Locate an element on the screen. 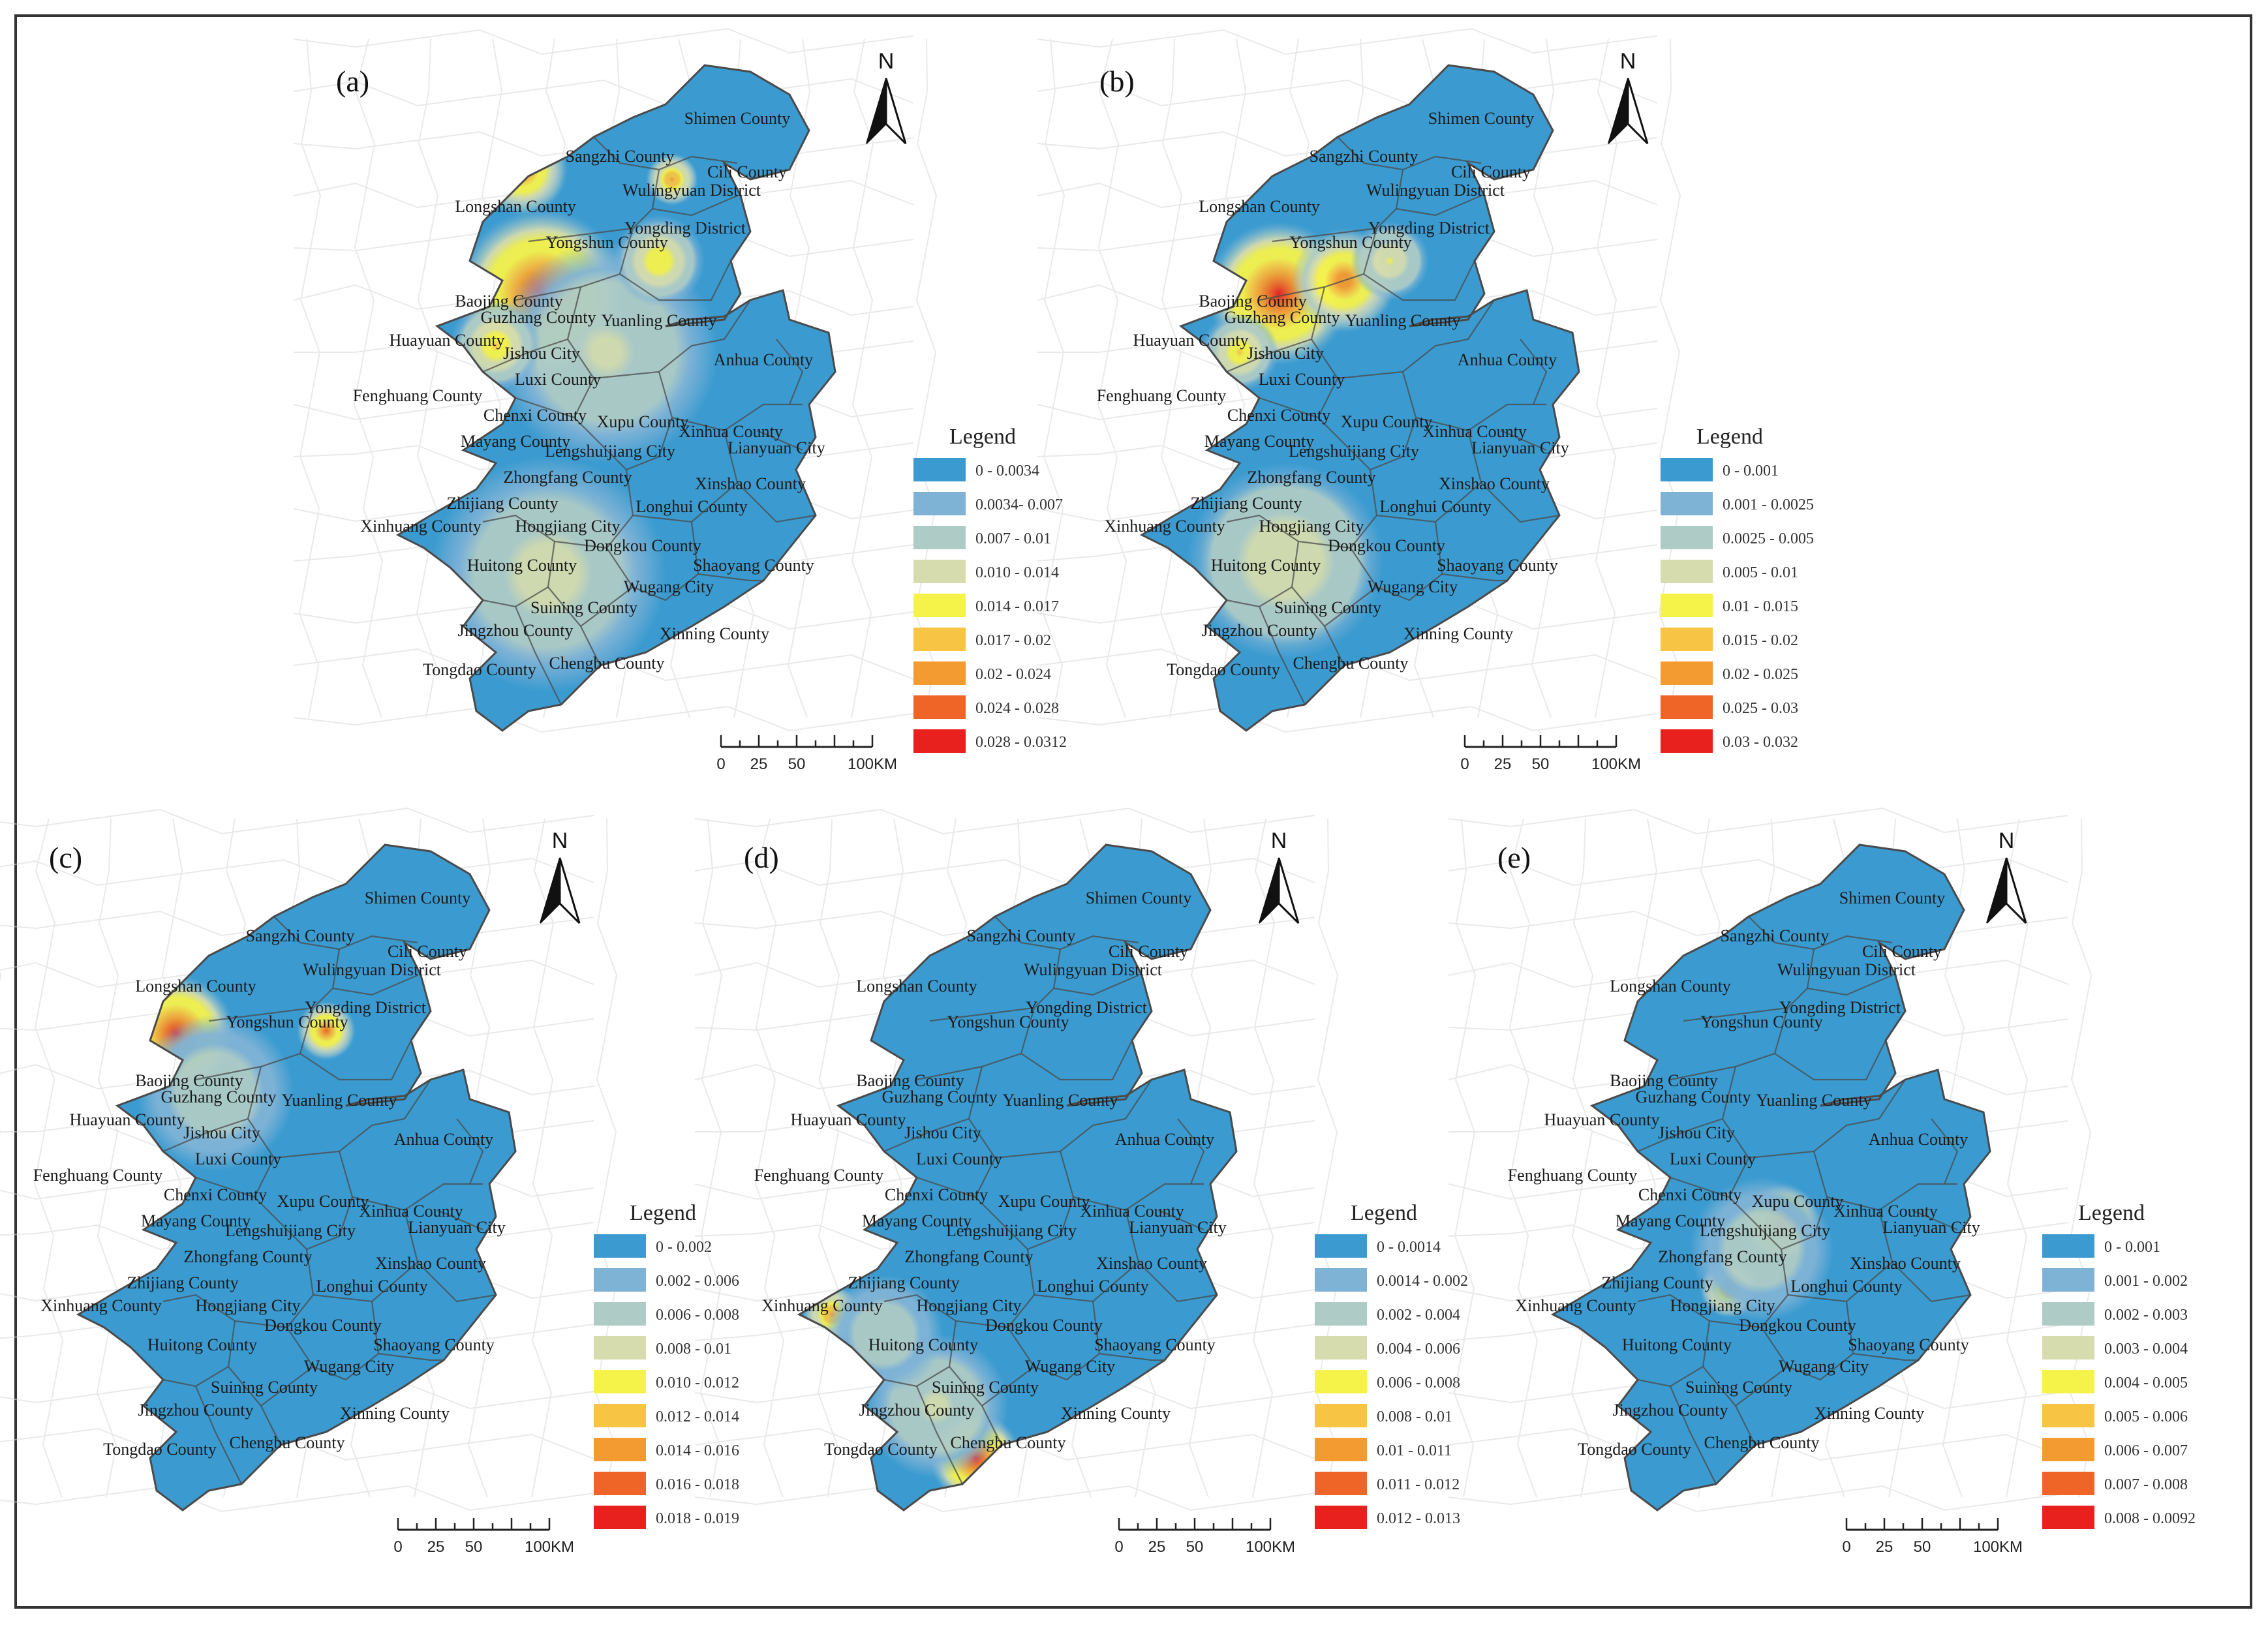  scale-bar: 0 25 50 100KM is located at coordinates (807, 754).